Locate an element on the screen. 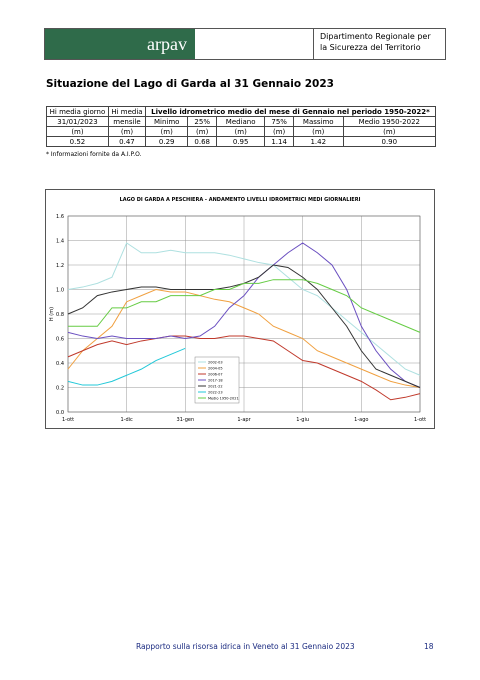 Image resolution: width=480 pixels, height=680 pixels. cell: Minimo is located at coordinates (166, 121).